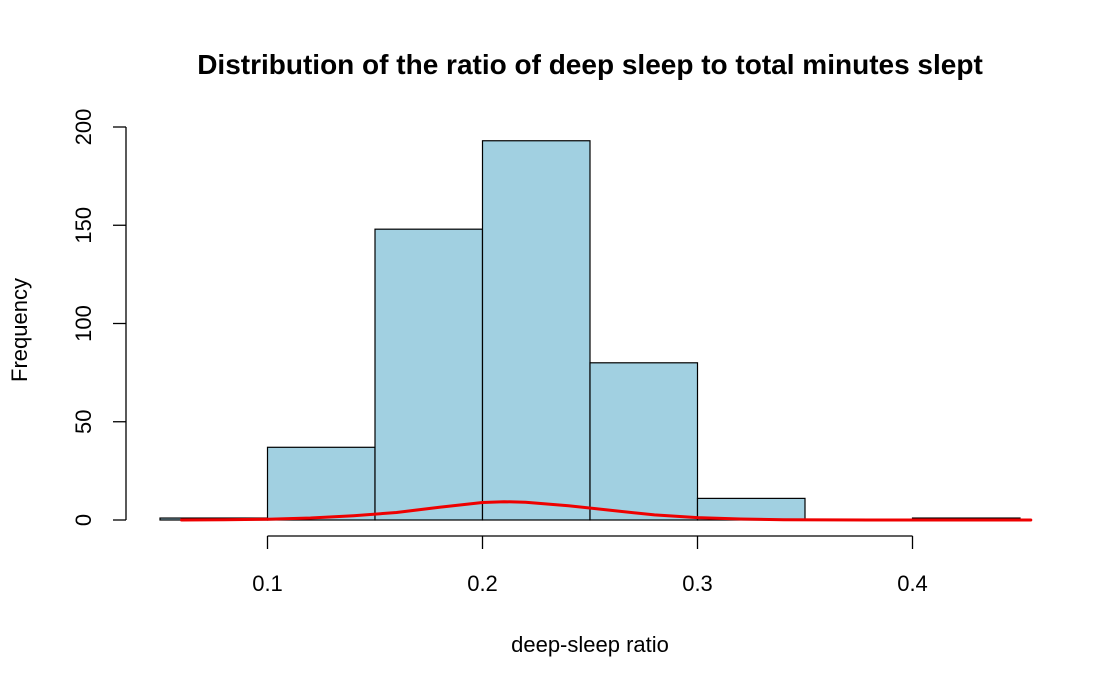 The image size is (1120, 692). What do you see at coordinates (83, 520) in the screenshot?
I see `y-tick-label-0: 0` at bounding box center [83, 520].